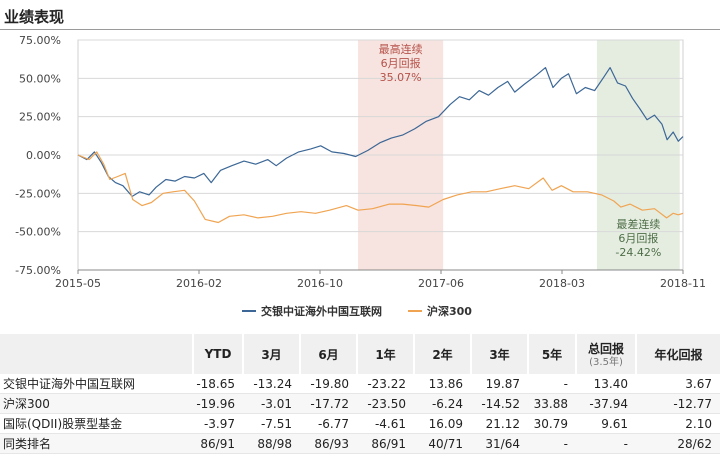  I want to click on highlight-label-1: 35.07%, so click(401, 77).